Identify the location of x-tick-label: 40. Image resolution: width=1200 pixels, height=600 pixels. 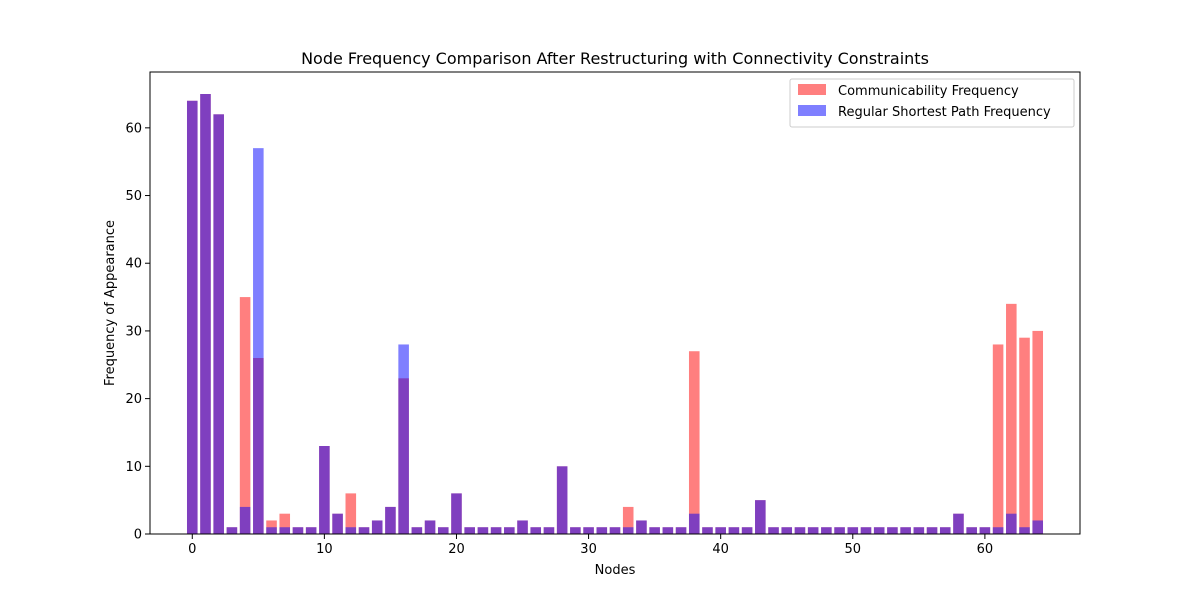
(720, 549).